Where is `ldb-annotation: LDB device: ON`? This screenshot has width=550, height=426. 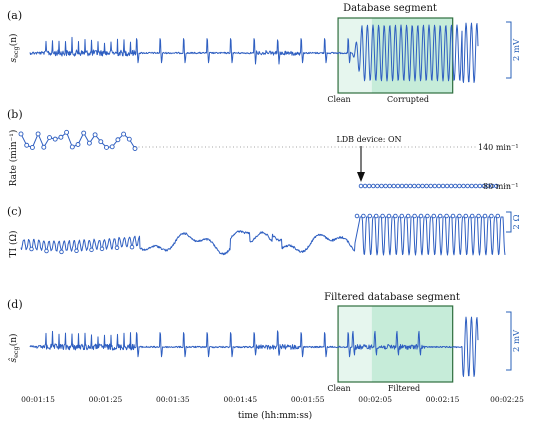
ldb-annotation: LDB device: ON is located at coordinates (368, 139).